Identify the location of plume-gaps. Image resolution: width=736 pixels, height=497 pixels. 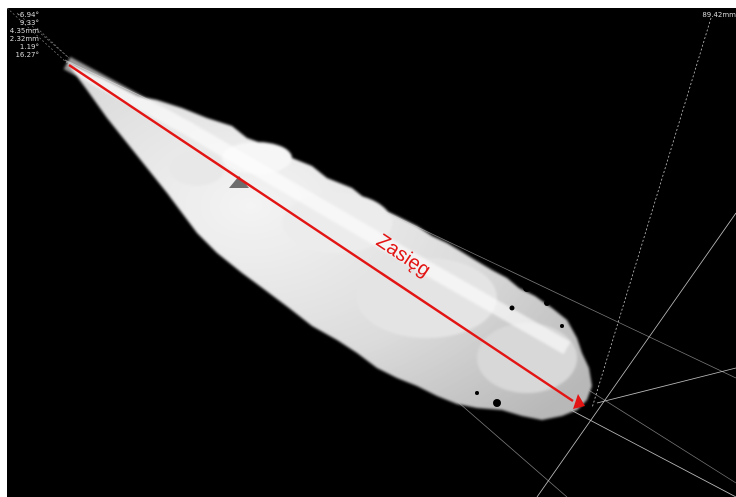
(519, 345).